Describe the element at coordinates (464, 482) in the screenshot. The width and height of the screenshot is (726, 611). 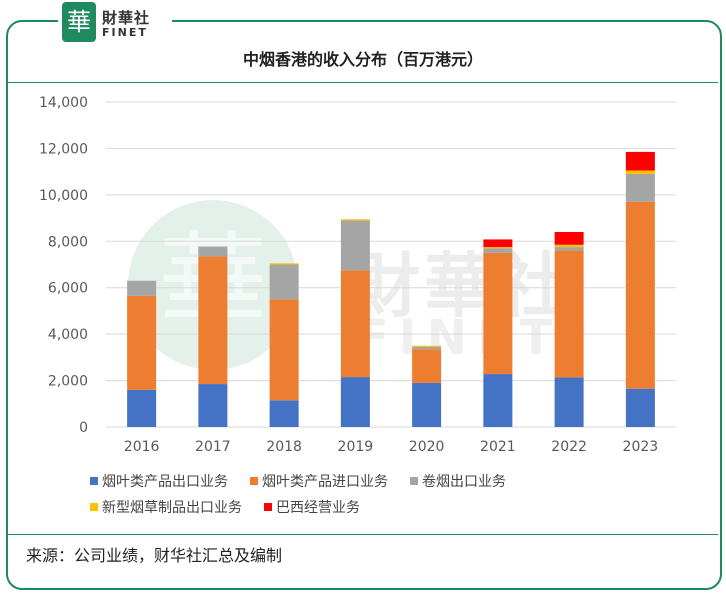
I see `legend-label: 卷烟出口业务` at that location.